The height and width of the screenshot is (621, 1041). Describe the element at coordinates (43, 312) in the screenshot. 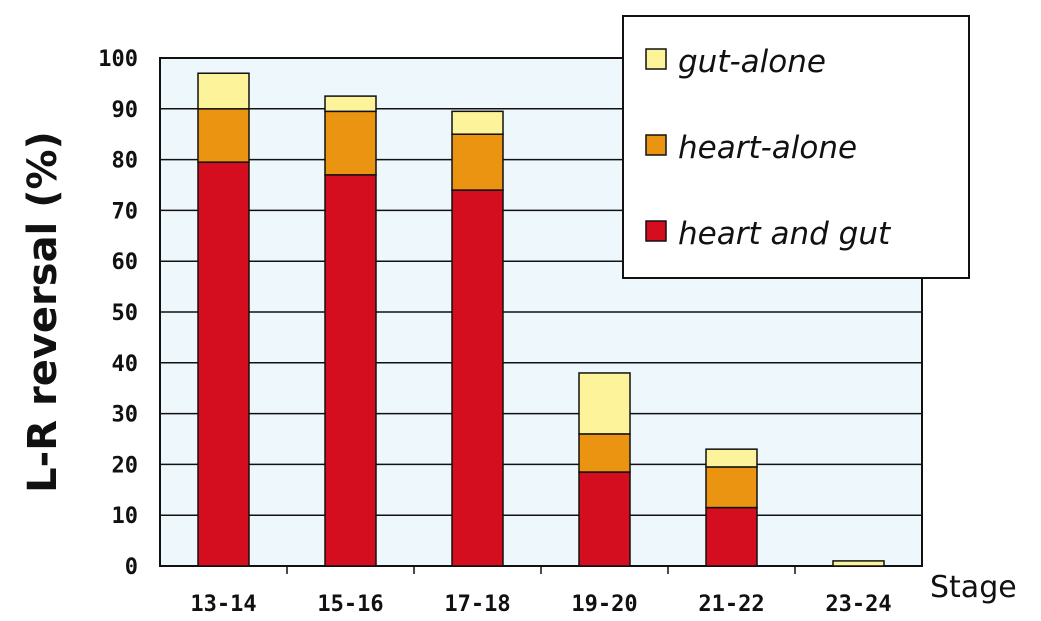

I see `y-axis-label: L-R reversal (%)` at that location.